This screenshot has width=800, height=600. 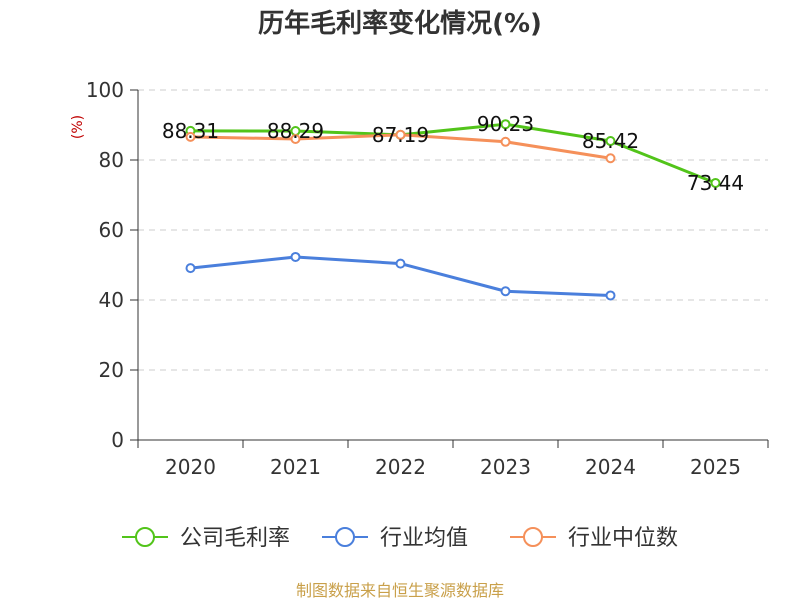 What do you see at coordinates (610, 467) in the screenshot?
I see `x-tick-label: 2024` at bounding box center [610, 467].